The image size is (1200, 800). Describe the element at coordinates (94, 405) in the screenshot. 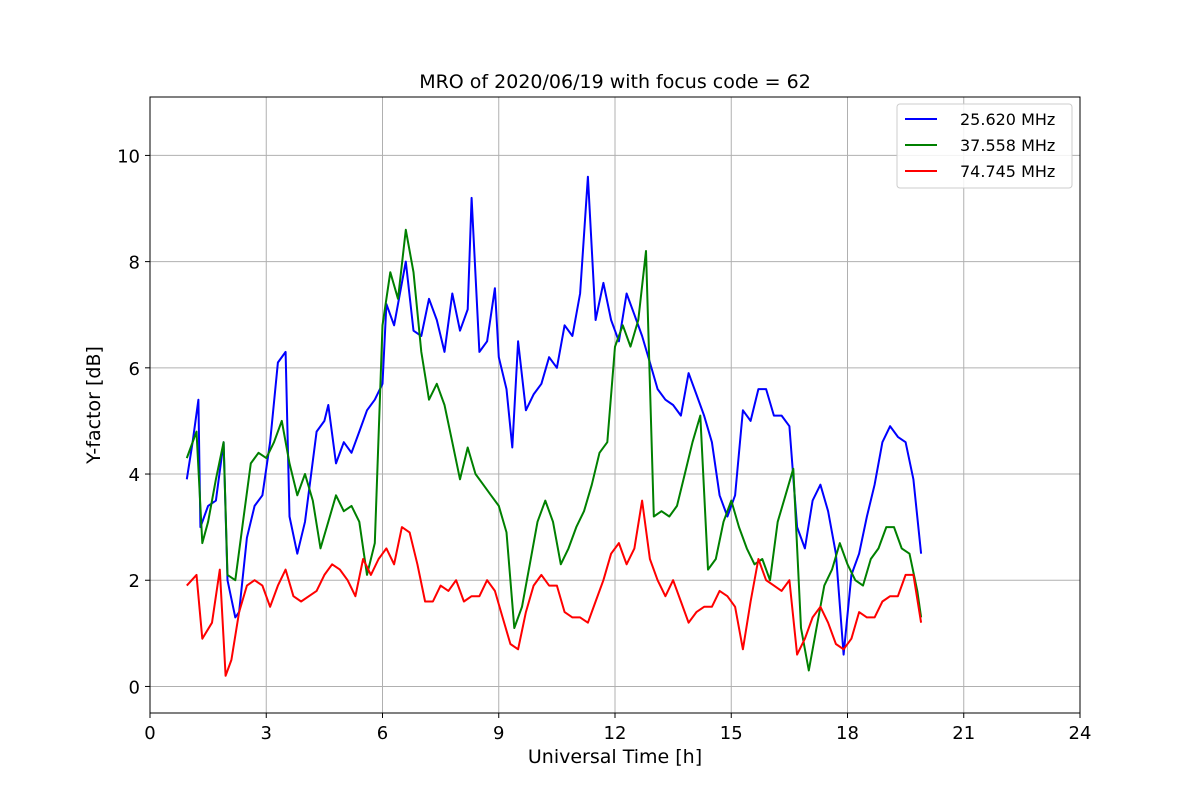

I see `y-axis-label: Y-factor [dB]` at that location.